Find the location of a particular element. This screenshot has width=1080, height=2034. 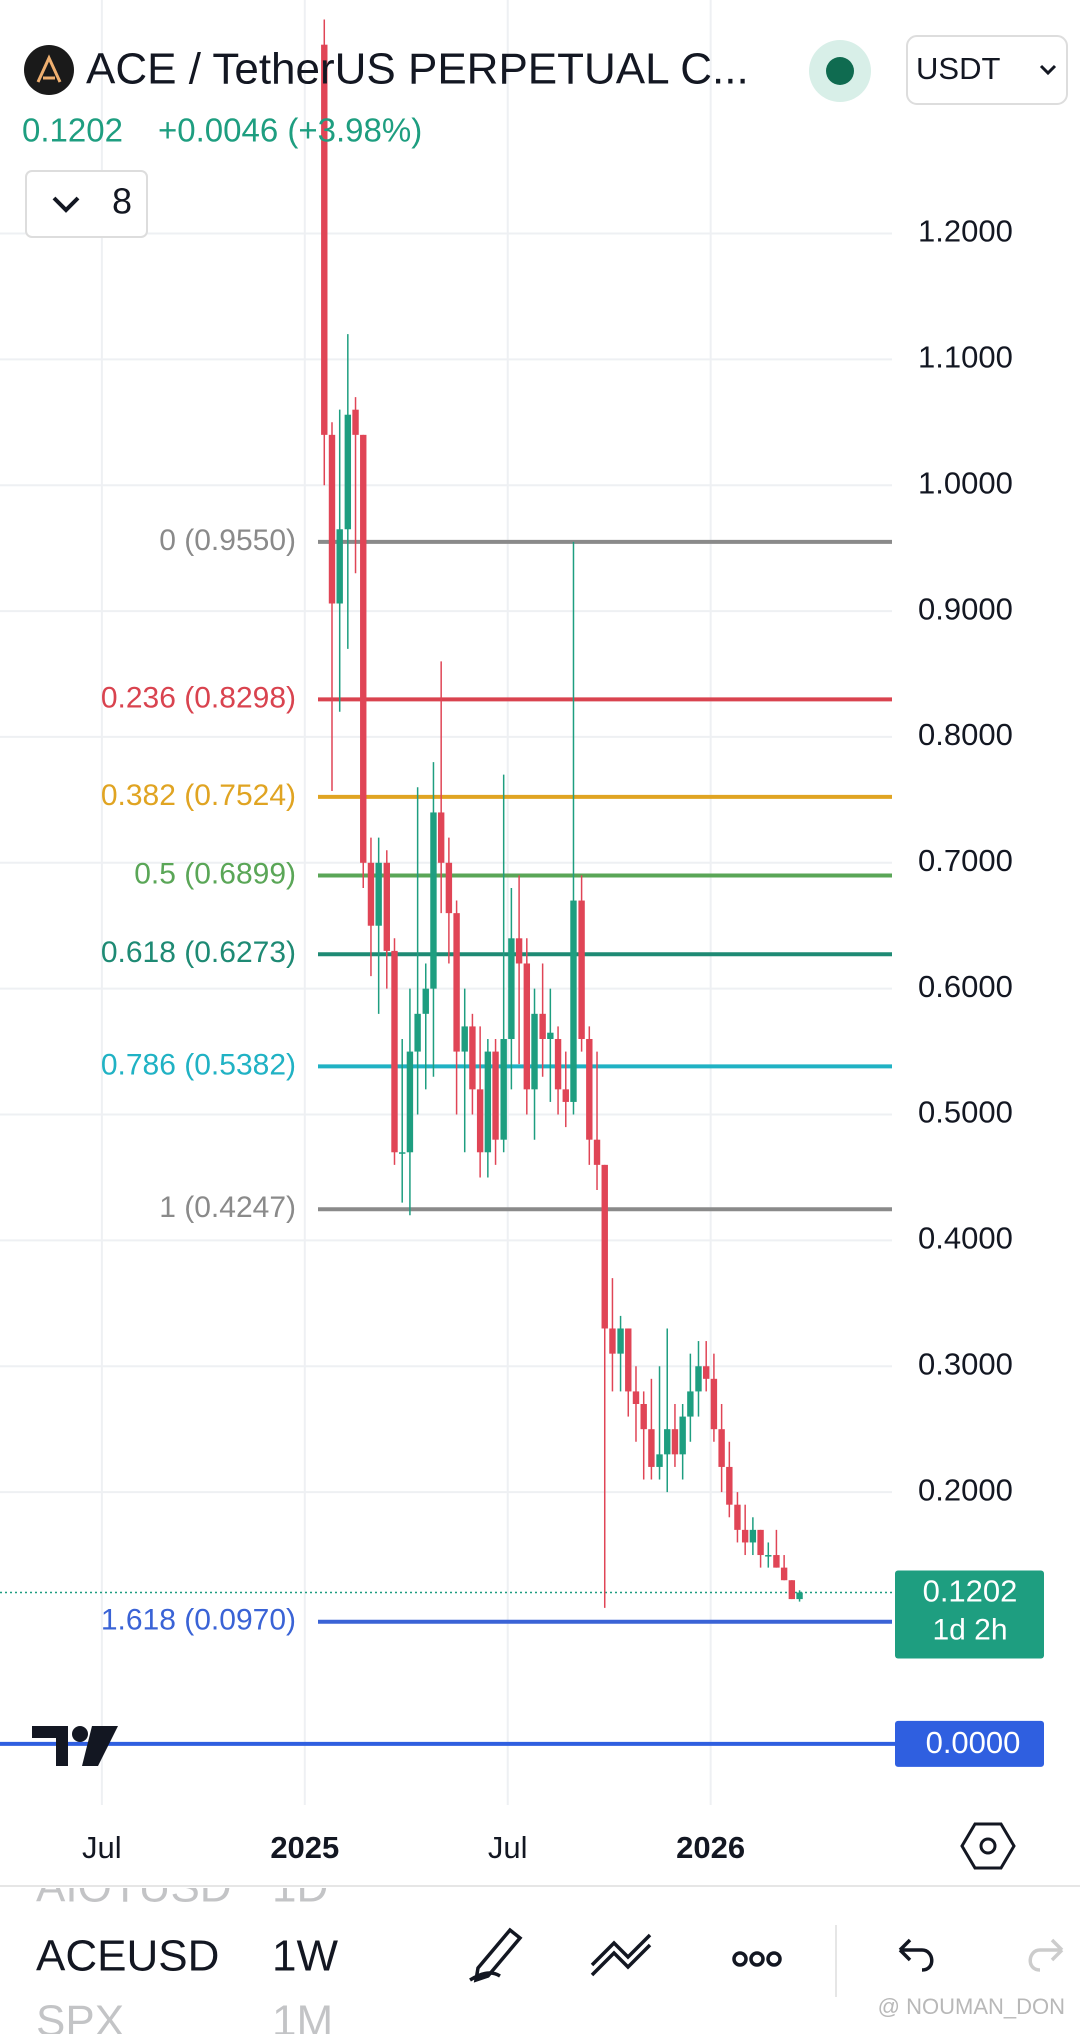

symbol: ACEUSD is located at coordinates (127, 1956).